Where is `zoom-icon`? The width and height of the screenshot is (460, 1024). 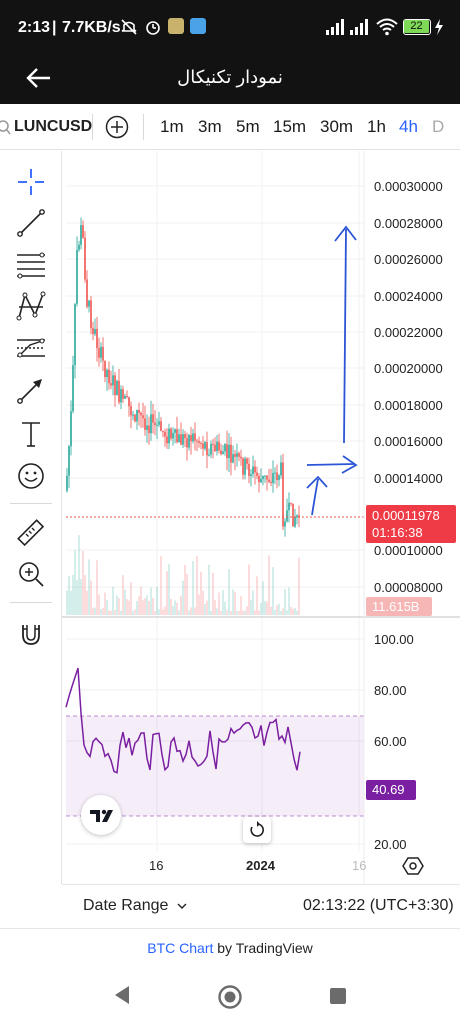
zoom-icon is located at coordinates (31, 574).